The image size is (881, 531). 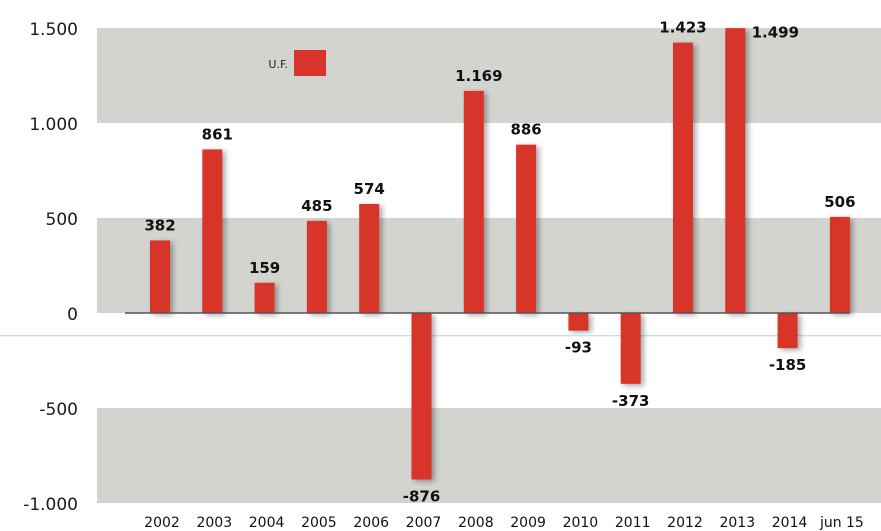 I want to click on x-tick-label: 2012, so click(x=685, y=523).